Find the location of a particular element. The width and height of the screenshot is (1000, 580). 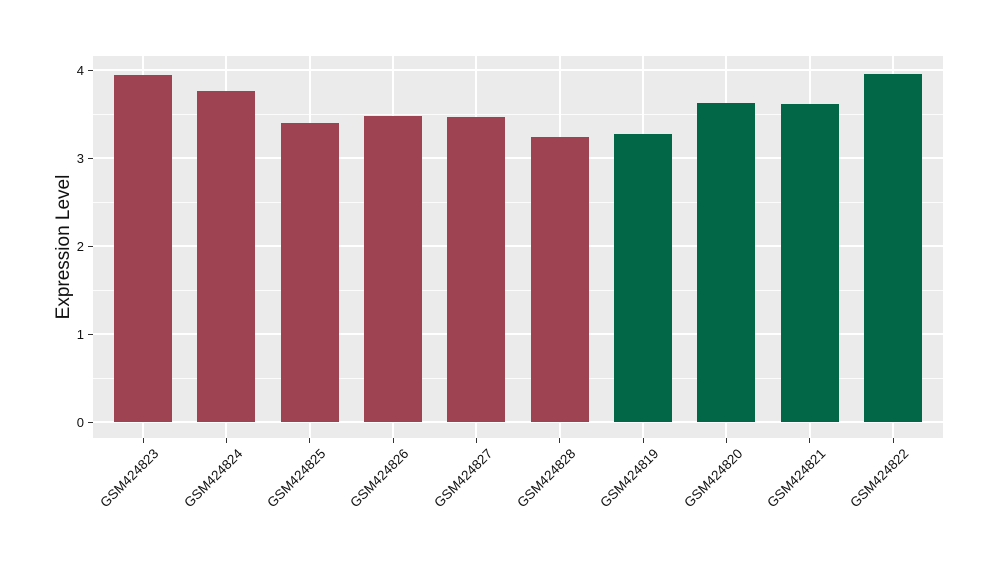

bar-GSM424825 is located at coordinates (309, 272).